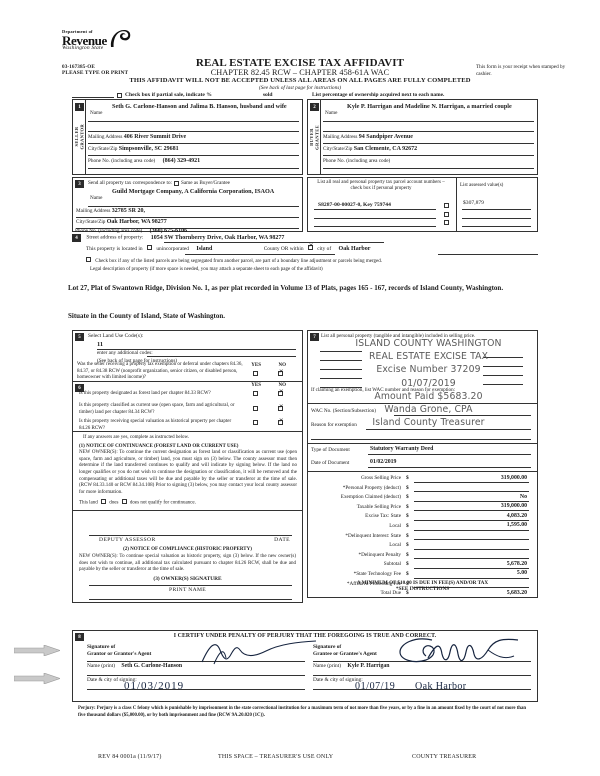 Image resolution: width=600 pixels, height=776 pixels. Describe the element at coordinates (190, 600) in the screenshot. I see `print-name-line` at that location.